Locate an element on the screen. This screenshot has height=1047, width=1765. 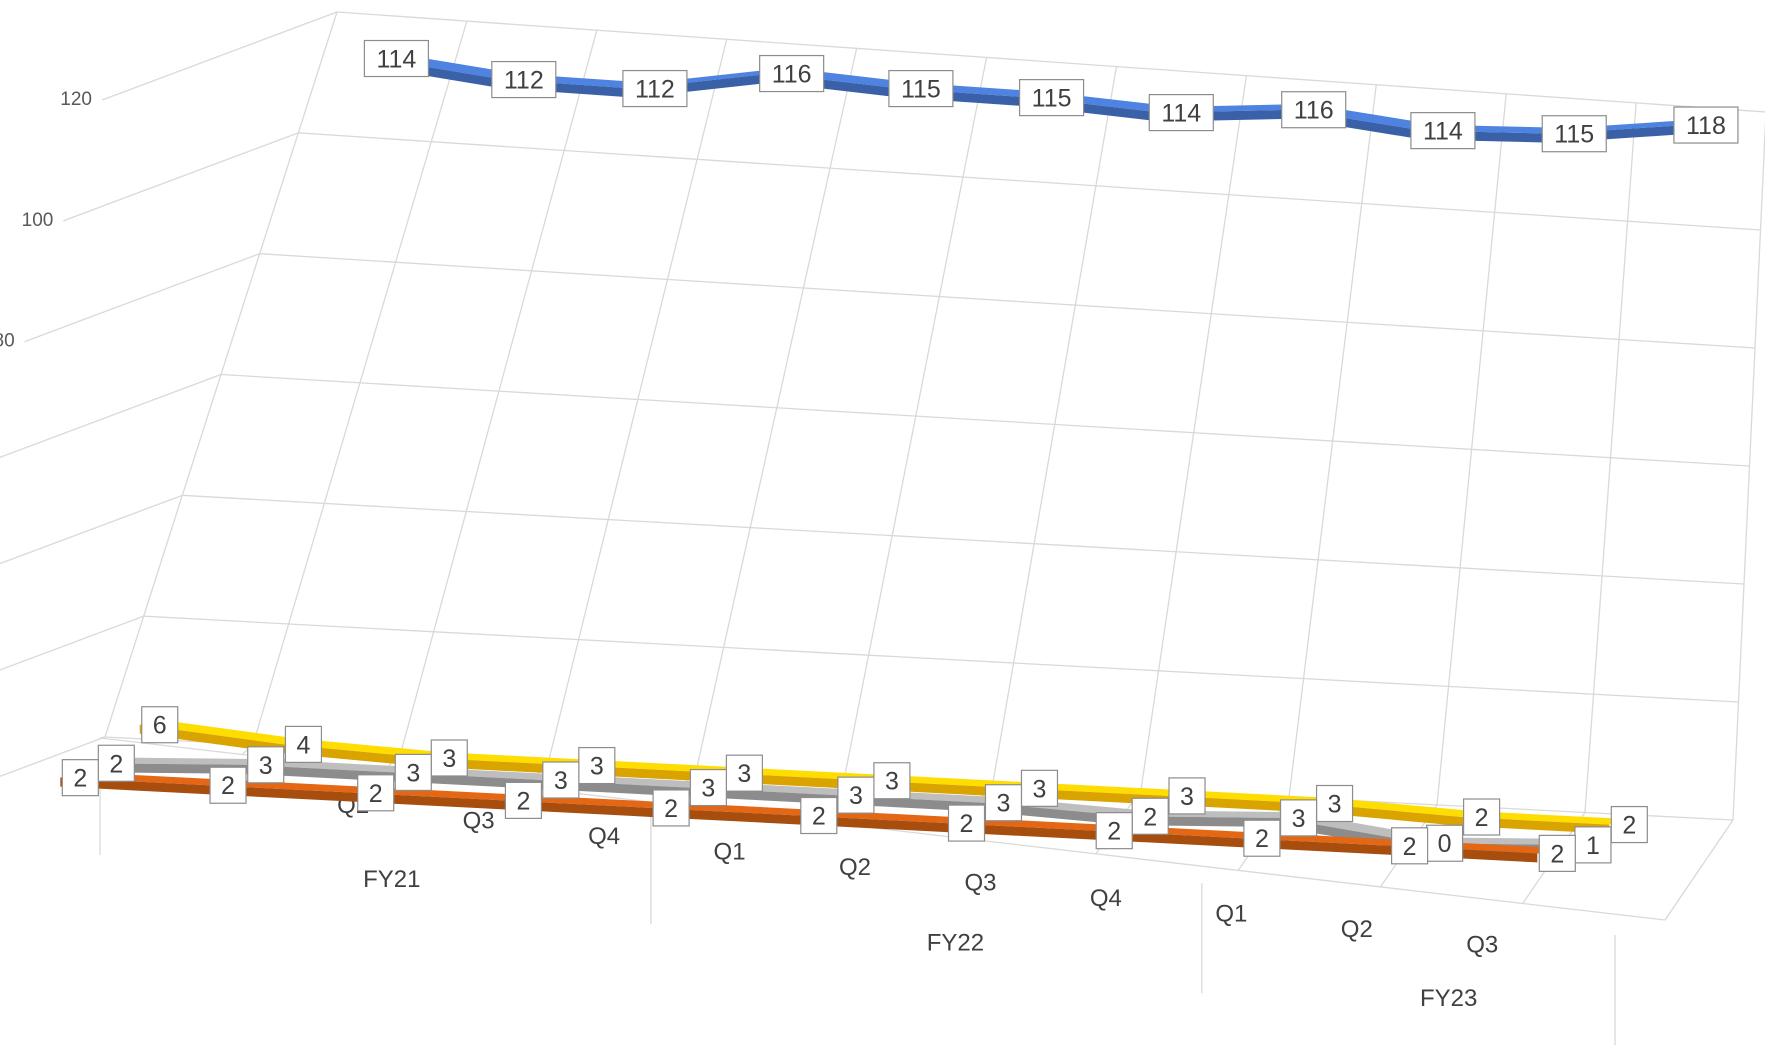
svg-text: 118 is located at coordinates (1706, 126).